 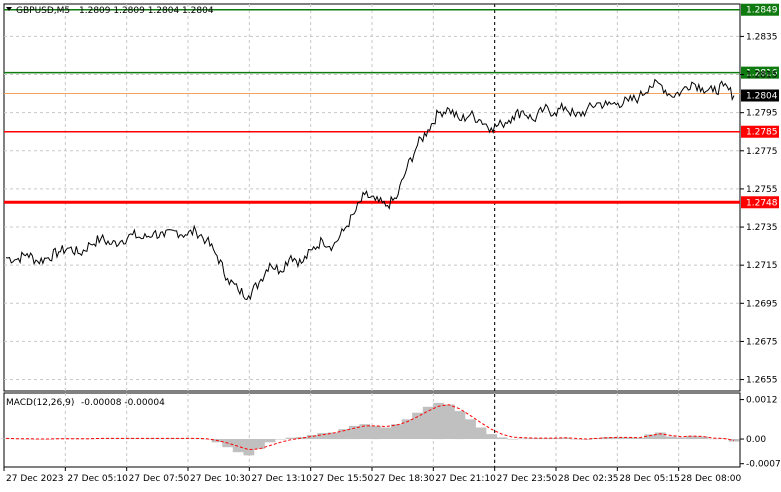 What do you see at coordinates (711, 479) in the screenshot?
I see `x-tick-label: 28 Dec 08:00` at bounding box center [711, 479].